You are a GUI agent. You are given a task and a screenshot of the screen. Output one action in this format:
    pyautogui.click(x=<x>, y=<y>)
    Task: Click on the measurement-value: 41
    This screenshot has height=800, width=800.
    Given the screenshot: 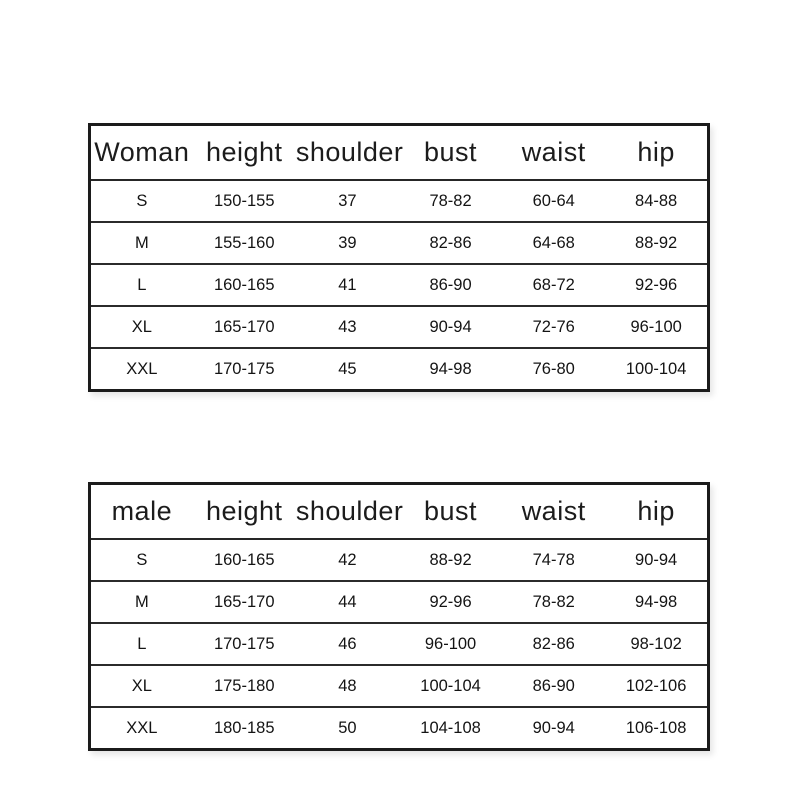 What is the action you would take?
    pyautogui.click(x=347, y=285)
    